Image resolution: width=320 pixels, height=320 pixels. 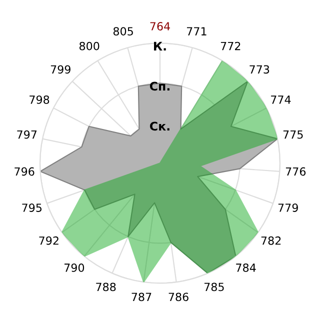 I want to click on spoke-label: 772, so click(x=230, y=46).